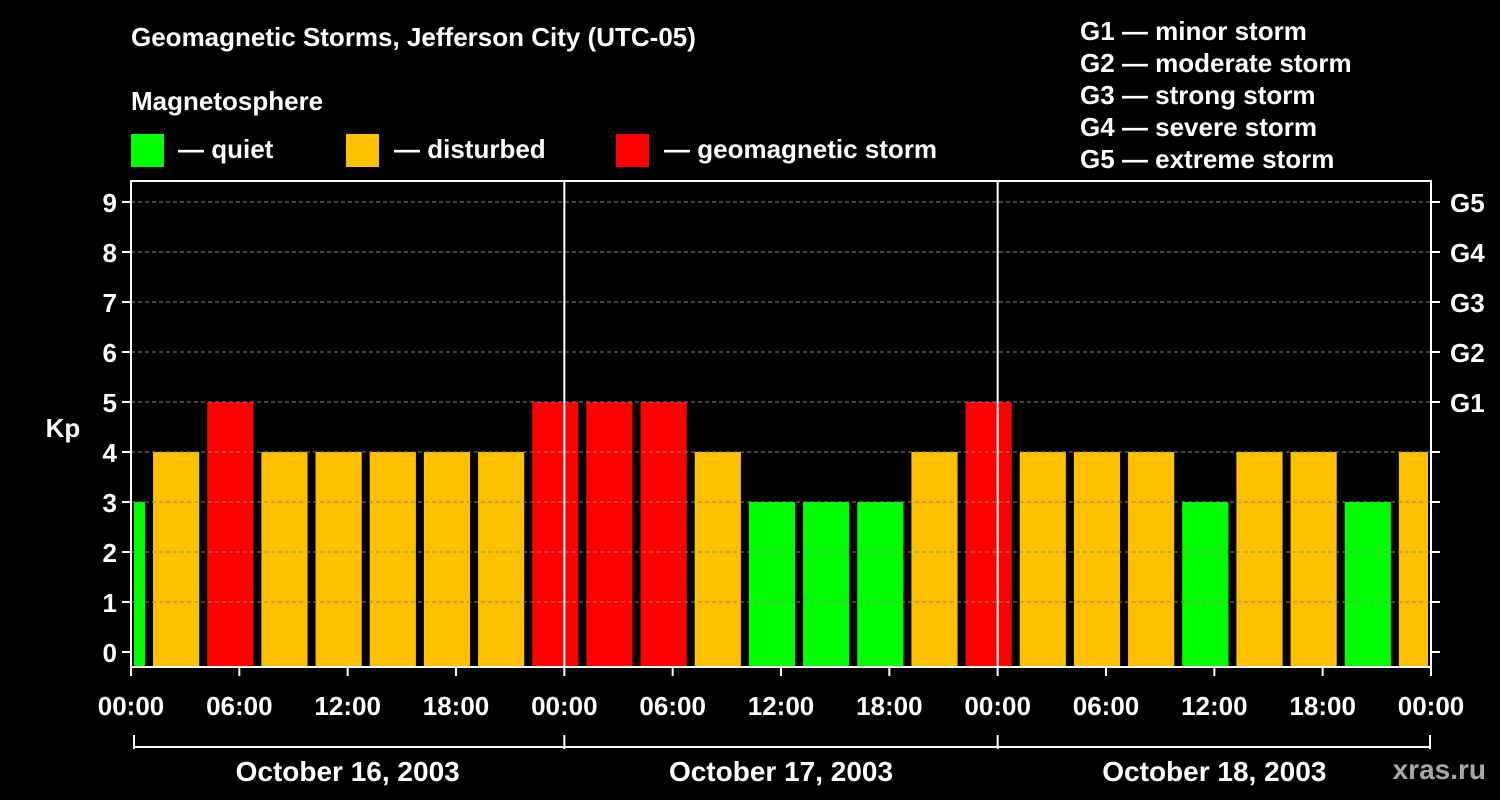  I want to click on x-tick-label-8: 00:00, so click(997, 706).